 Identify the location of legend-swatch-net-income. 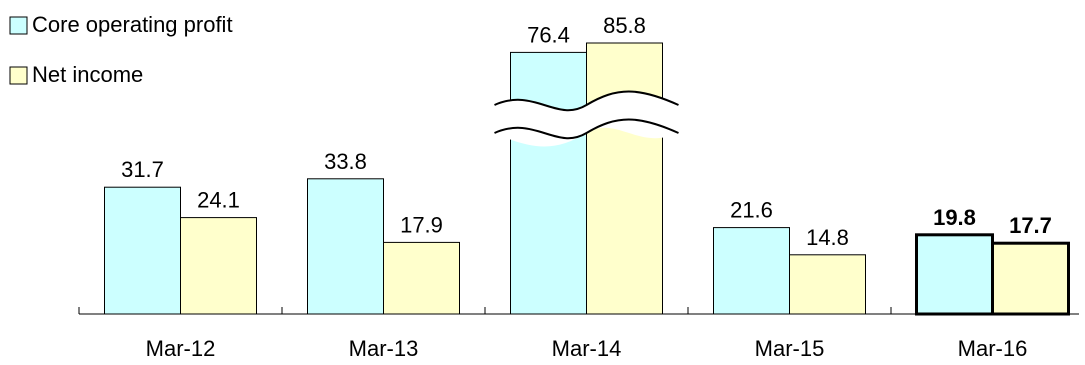
(18, 75).